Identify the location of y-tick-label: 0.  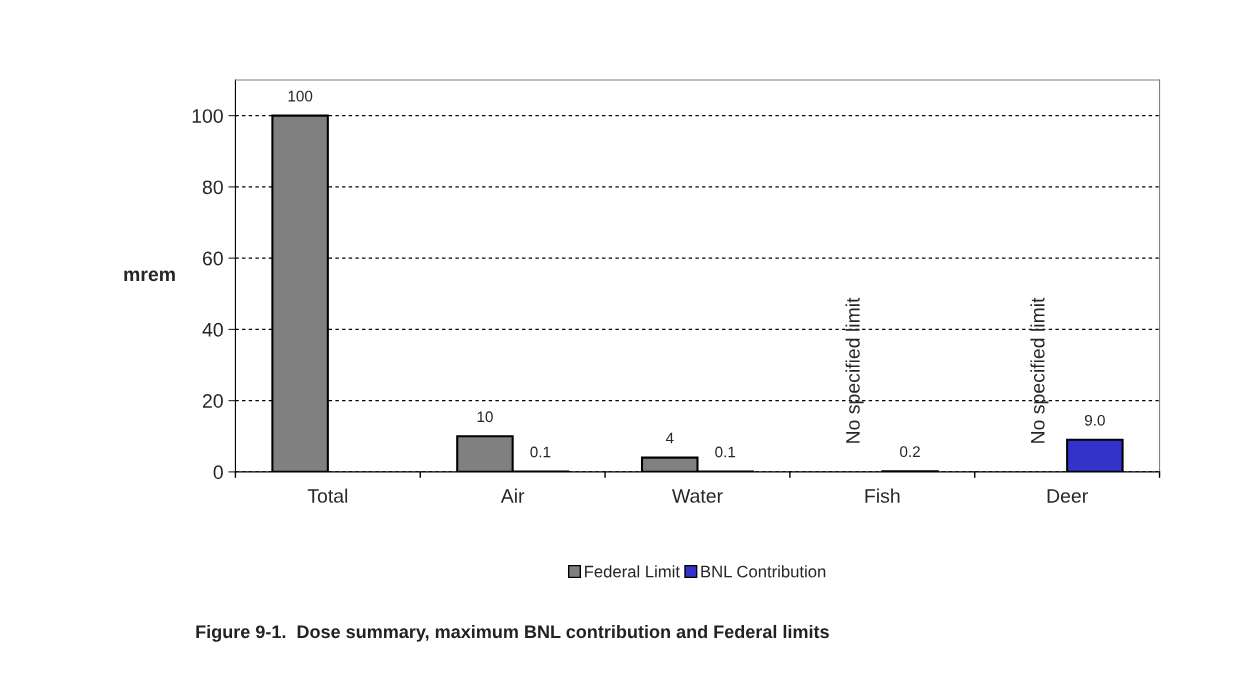
(218, 472).